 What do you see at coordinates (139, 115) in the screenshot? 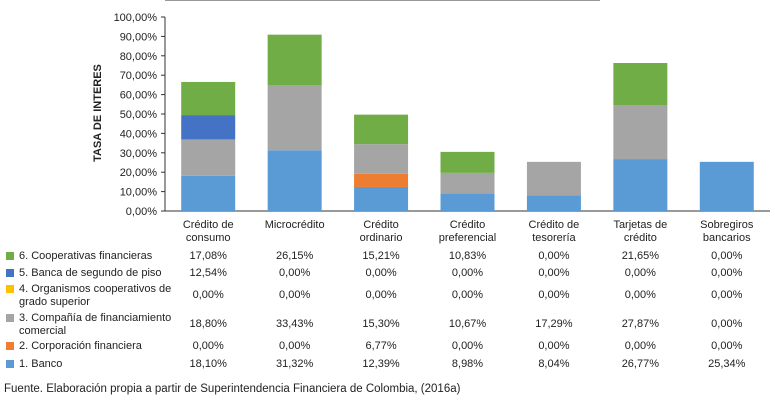
I see `y-tick-label: 50,00%` at bounding box center [139, 115].